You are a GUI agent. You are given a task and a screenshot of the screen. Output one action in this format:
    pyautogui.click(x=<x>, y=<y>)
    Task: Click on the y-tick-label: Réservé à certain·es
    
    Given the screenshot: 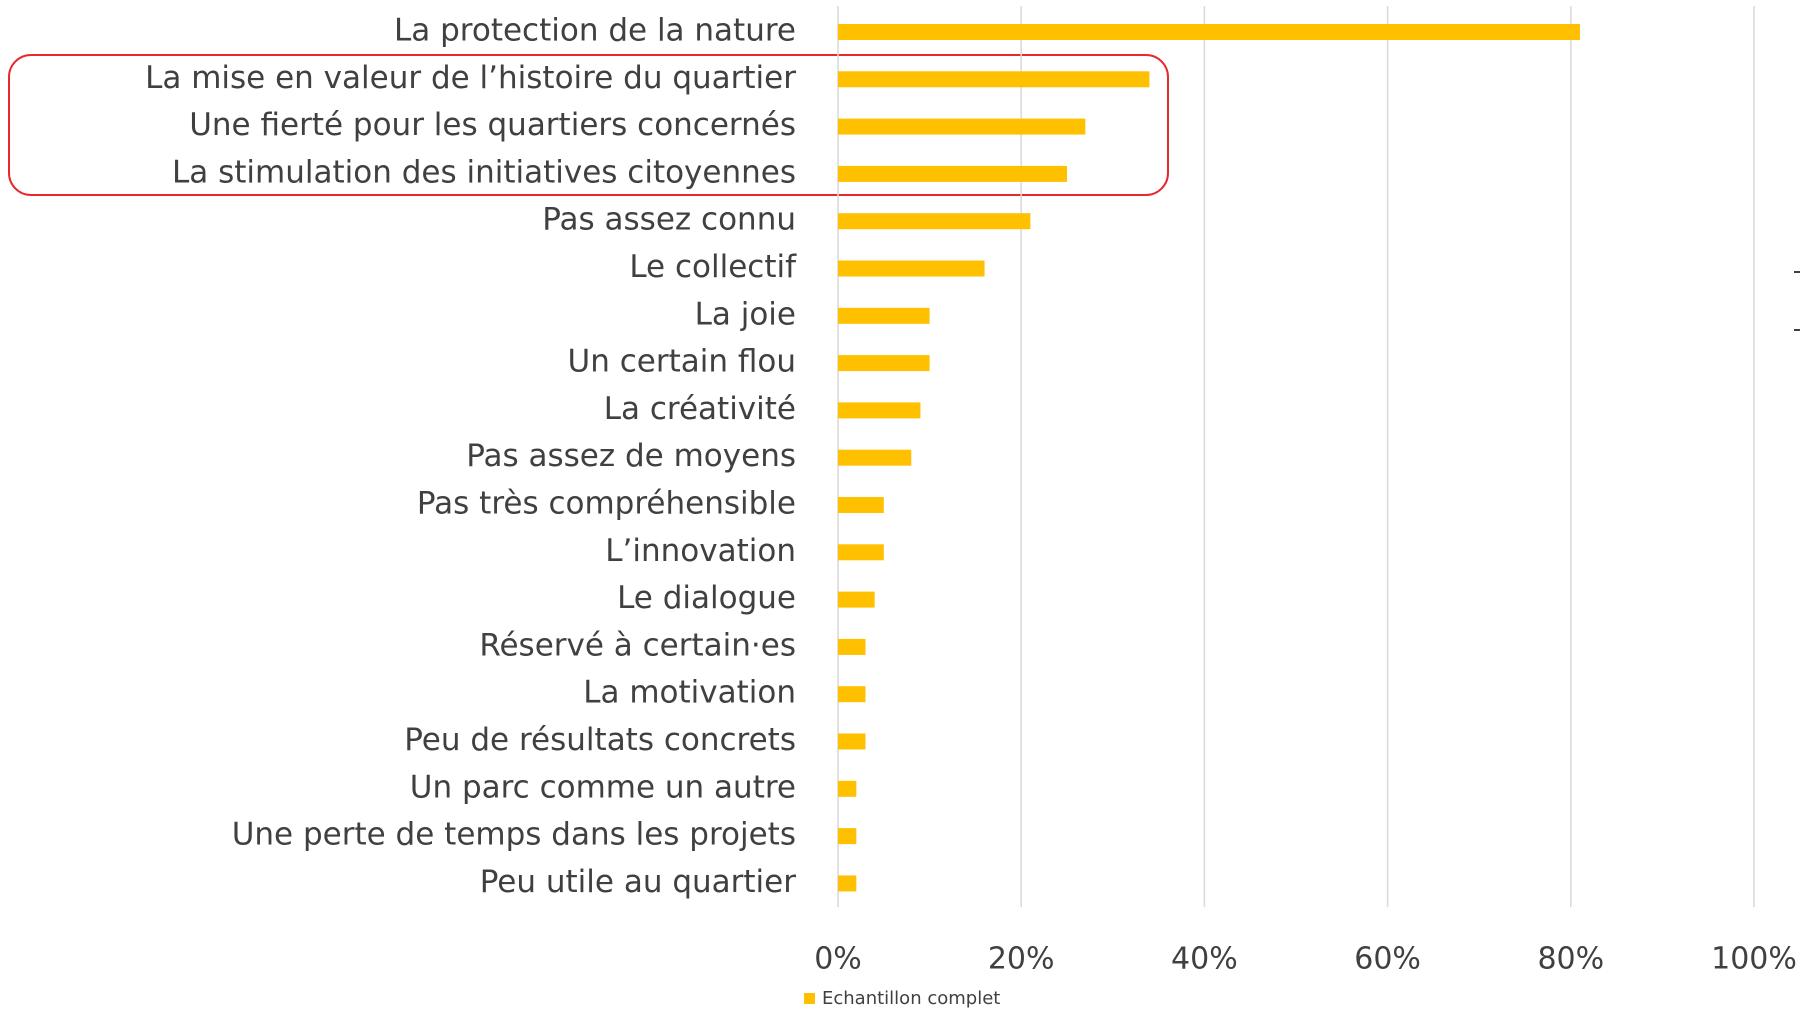 What is the action you would take?
    pyautogui.click(x=637, y=645)
    